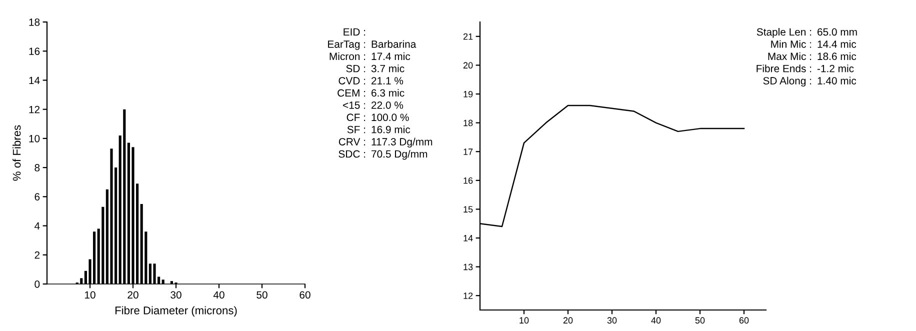 The width and height of the screenshot is (916, 331). I want to click on x-axis-title: Fibre Diameter (microns), so click(176, 311).